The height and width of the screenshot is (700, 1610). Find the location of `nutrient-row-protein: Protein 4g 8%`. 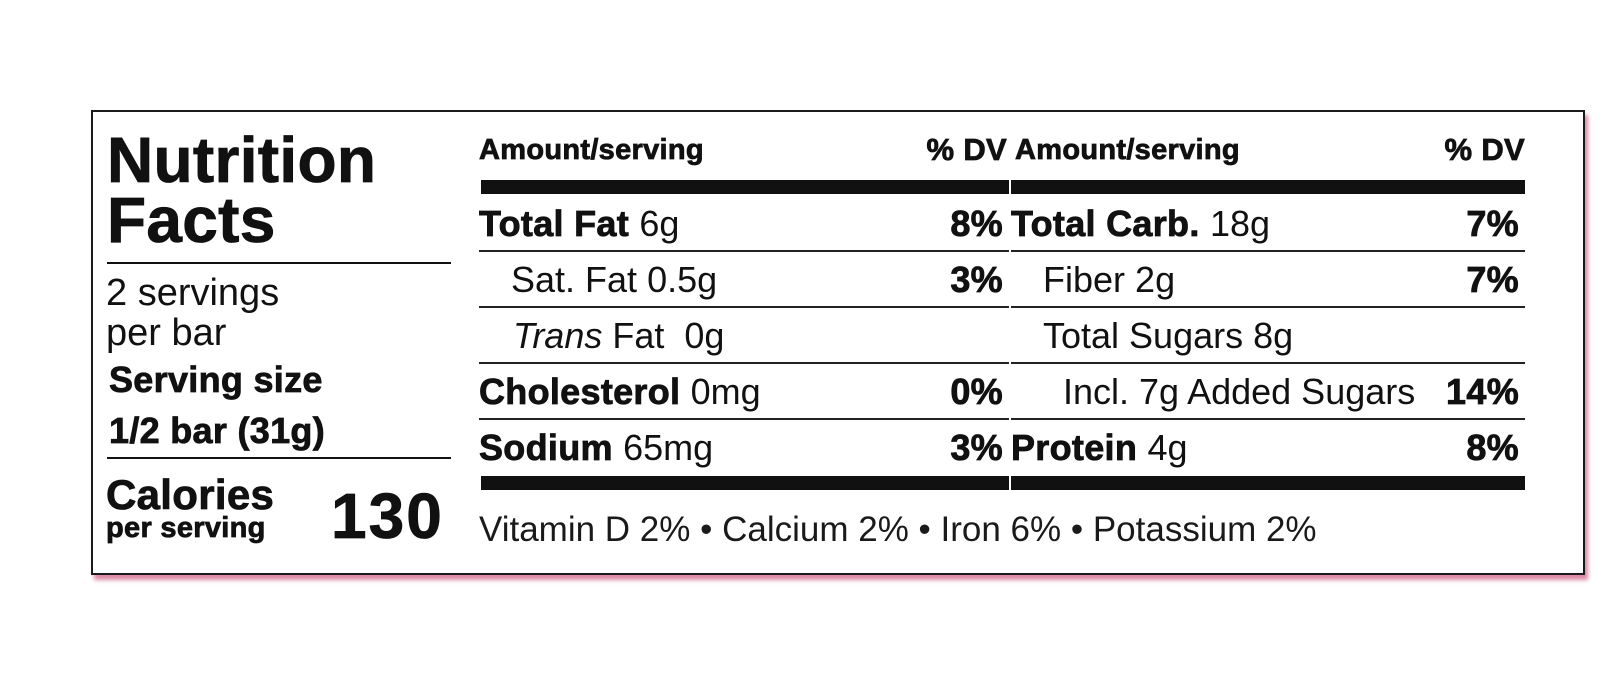

nutrient-row-protein: Protein 4g 8% is located at coordinates (1268, 448).